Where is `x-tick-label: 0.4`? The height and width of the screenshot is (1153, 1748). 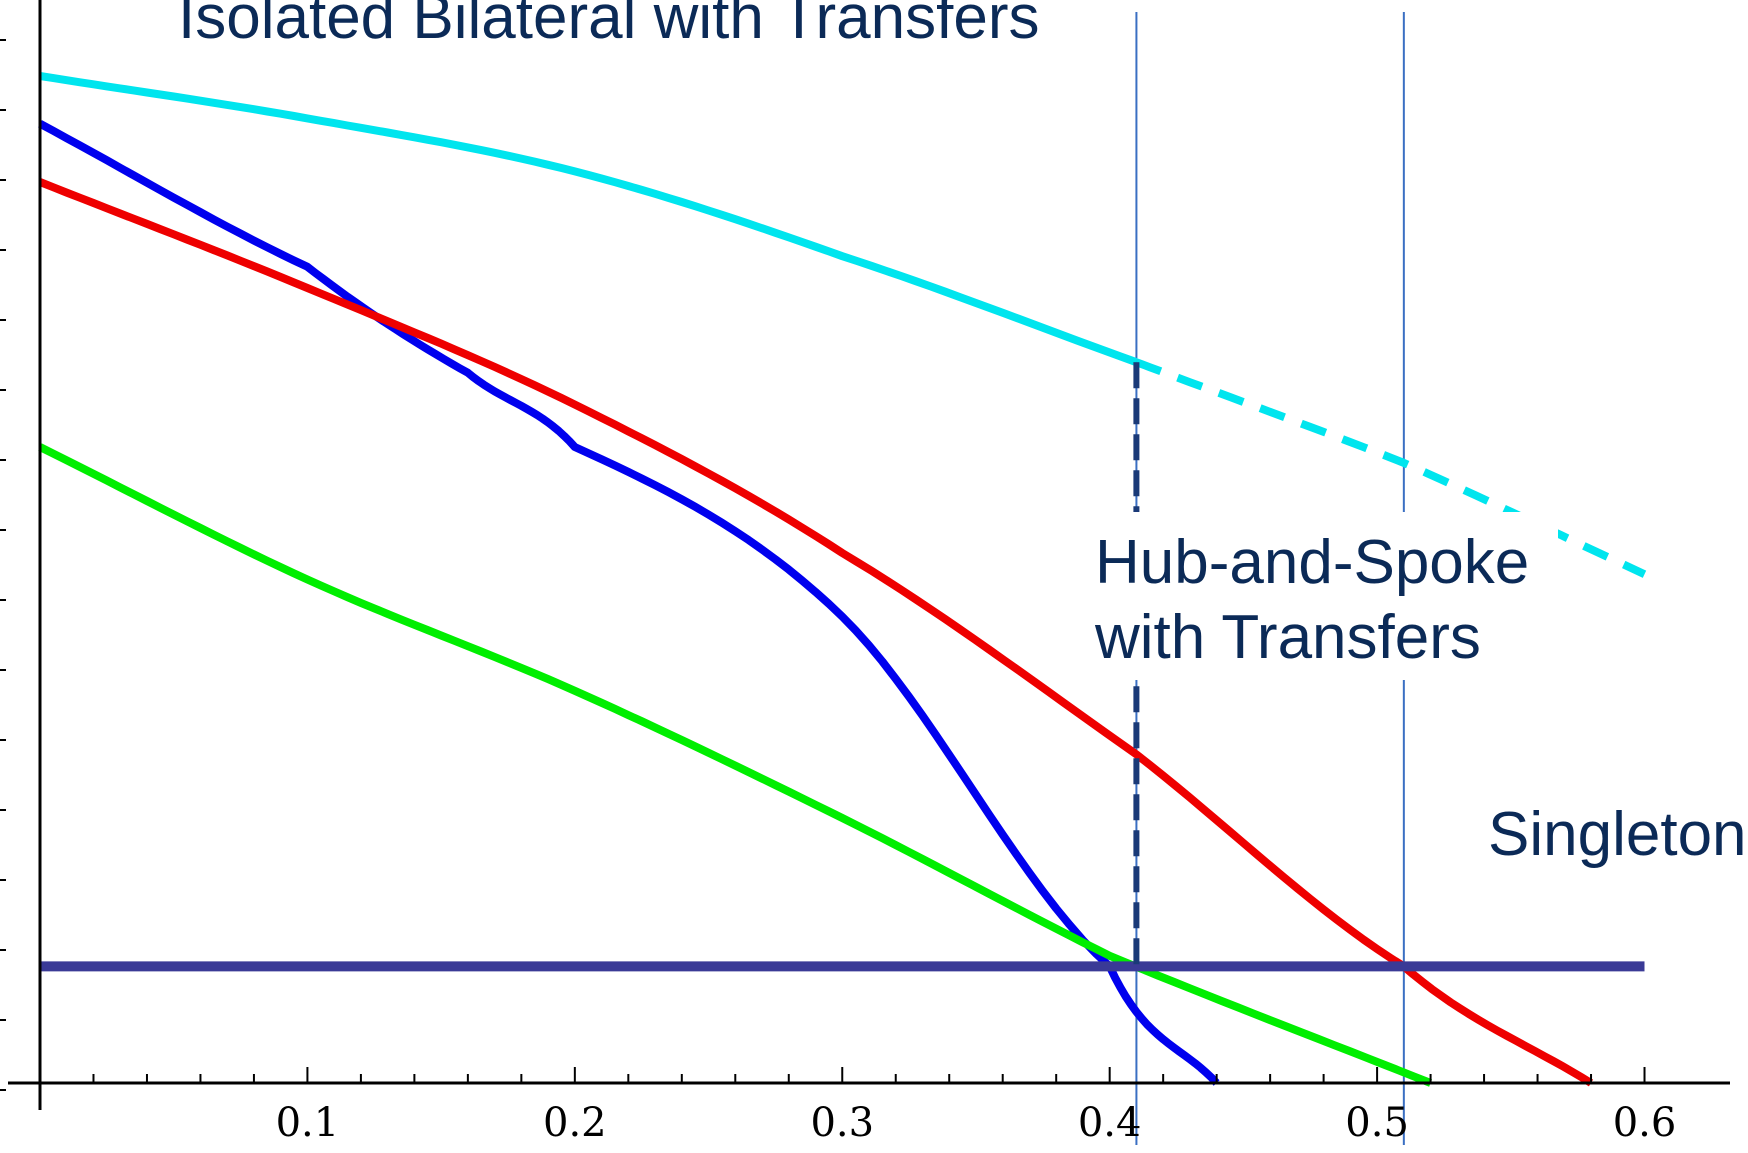
x-tick-label: 0.4 is located at coordinates (1110, 1123).